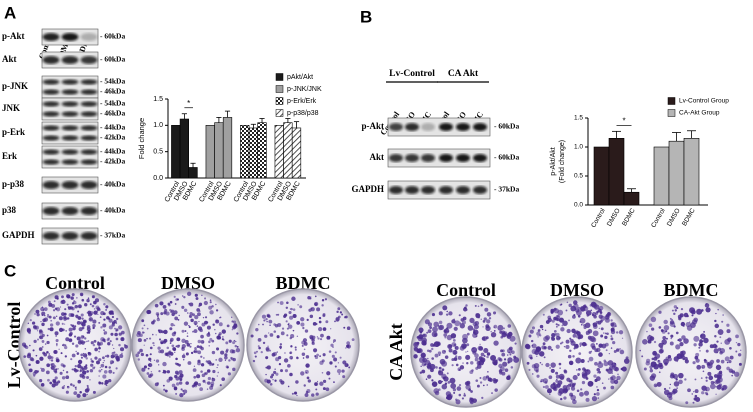 This screenshot has height=412, width=753. Describe the element at coordinates (578, 205) in the screenshot. I see `y-tick-label: 0.0` at that location.